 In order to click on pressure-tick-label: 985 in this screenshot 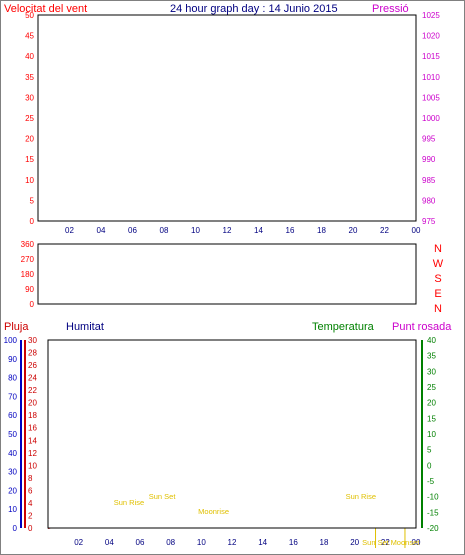, I will do `click(429, 180)`.